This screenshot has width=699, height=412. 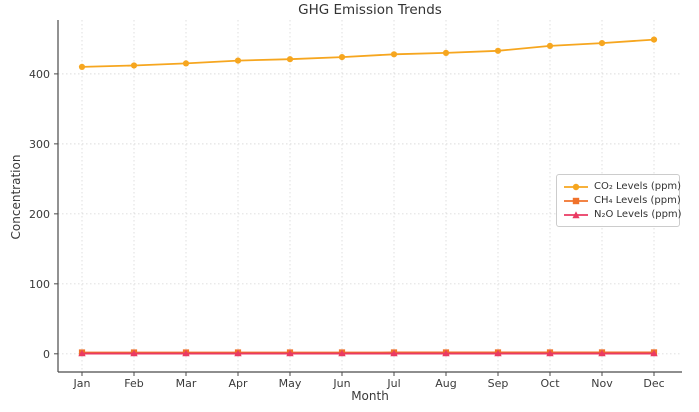 I want to click on x-tick-label: Sep, so click(x=498, y=383).